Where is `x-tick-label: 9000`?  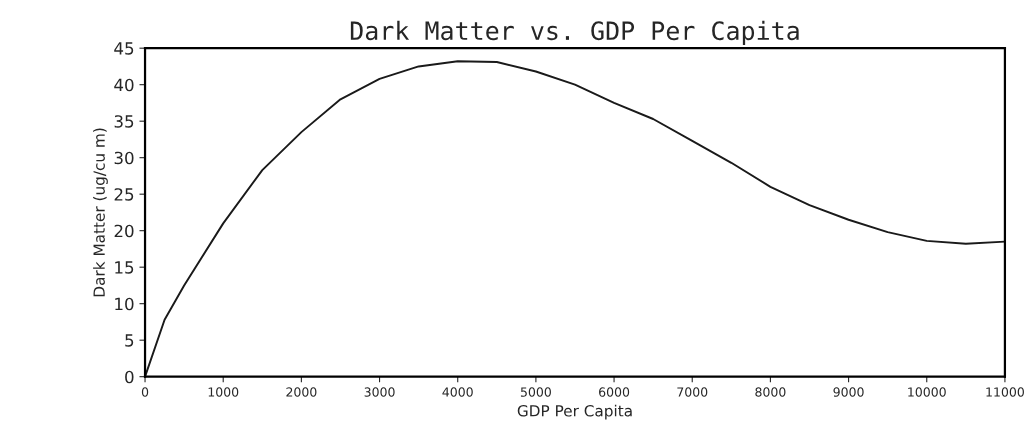
x-tick-label: 9000 is located at coordinates (848, 392).